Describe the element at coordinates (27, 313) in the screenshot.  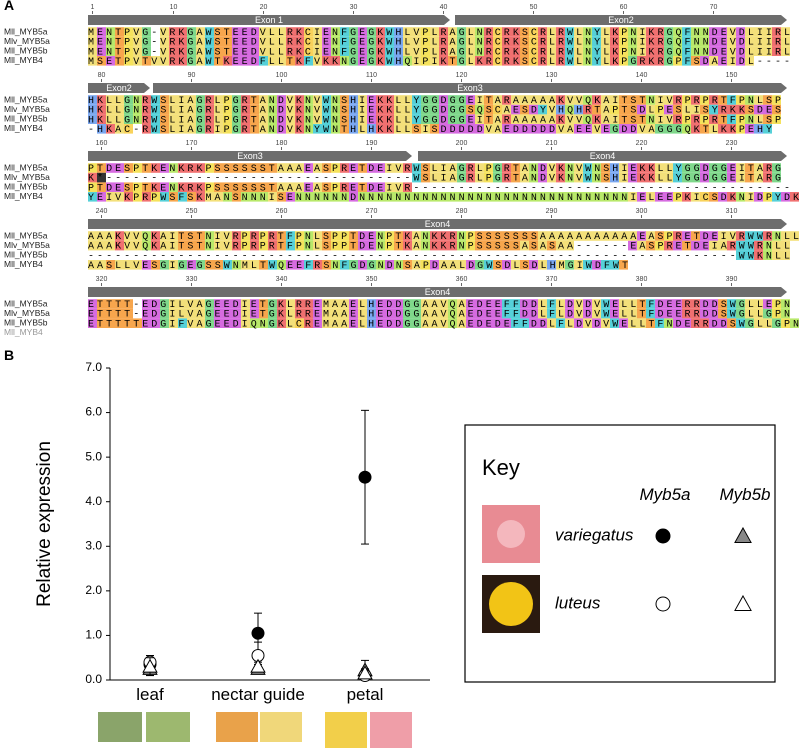
I see `sequence-name: Mlv_MYB5a` at that location.